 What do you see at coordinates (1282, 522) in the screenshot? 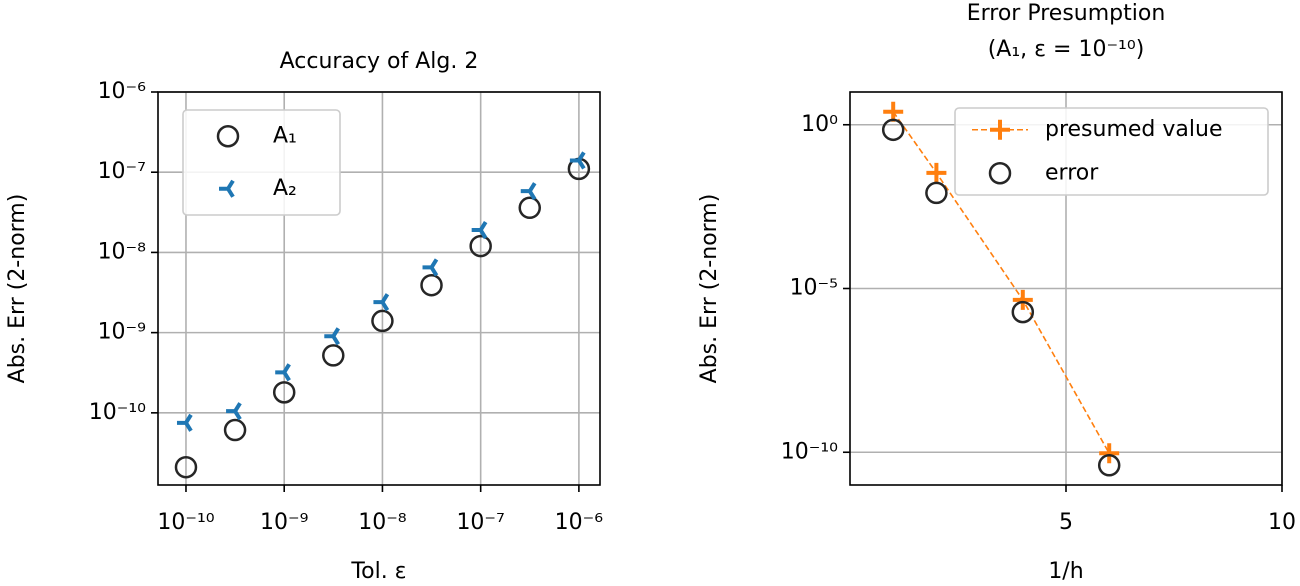
I see `x-tick-label: 10` at bounding box center [1282, 522].